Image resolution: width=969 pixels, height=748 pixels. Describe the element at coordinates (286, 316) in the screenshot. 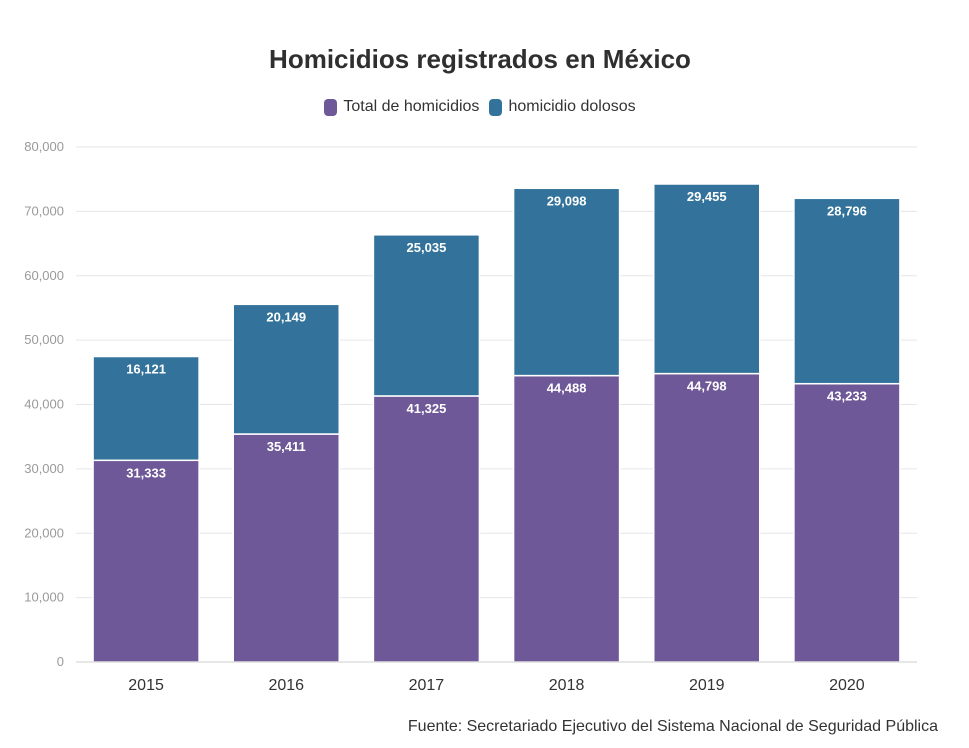

I see `data-label: 20,149` at that location.